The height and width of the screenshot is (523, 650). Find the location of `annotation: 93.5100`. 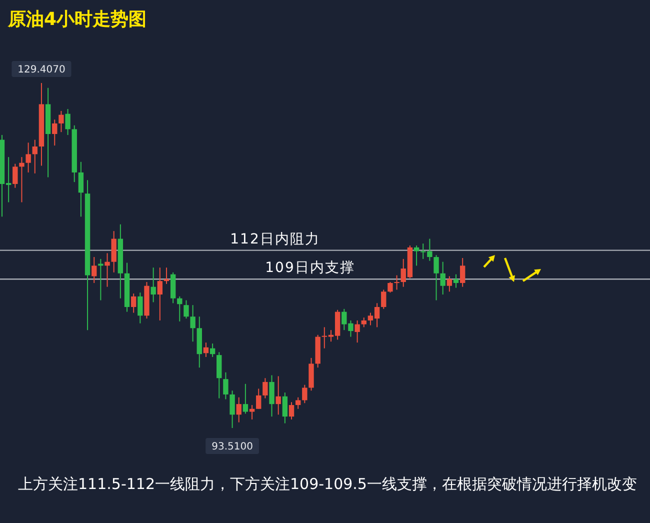

annotation: 93.5100 is located at coordinates (232, 447).